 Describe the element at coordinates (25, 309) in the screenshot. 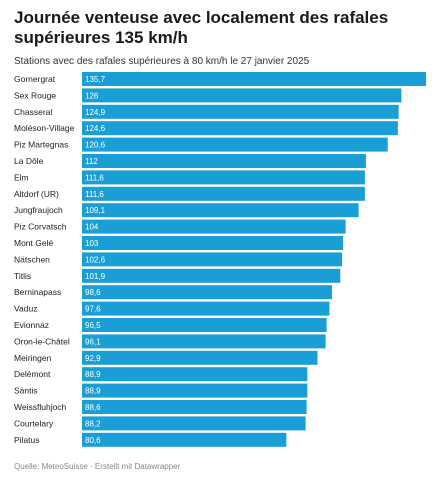

I see `category-label: Vaduz` at that location.